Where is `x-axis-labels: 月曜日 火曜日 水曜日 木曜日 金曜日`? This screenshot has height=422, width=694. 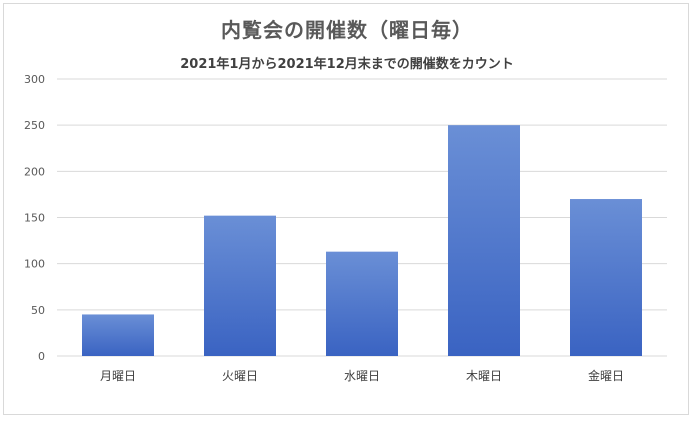
x-axis-labels: 月曜日 火曜日 水曜日 木曜日 金曜日 is located at coordinates (362, 375).